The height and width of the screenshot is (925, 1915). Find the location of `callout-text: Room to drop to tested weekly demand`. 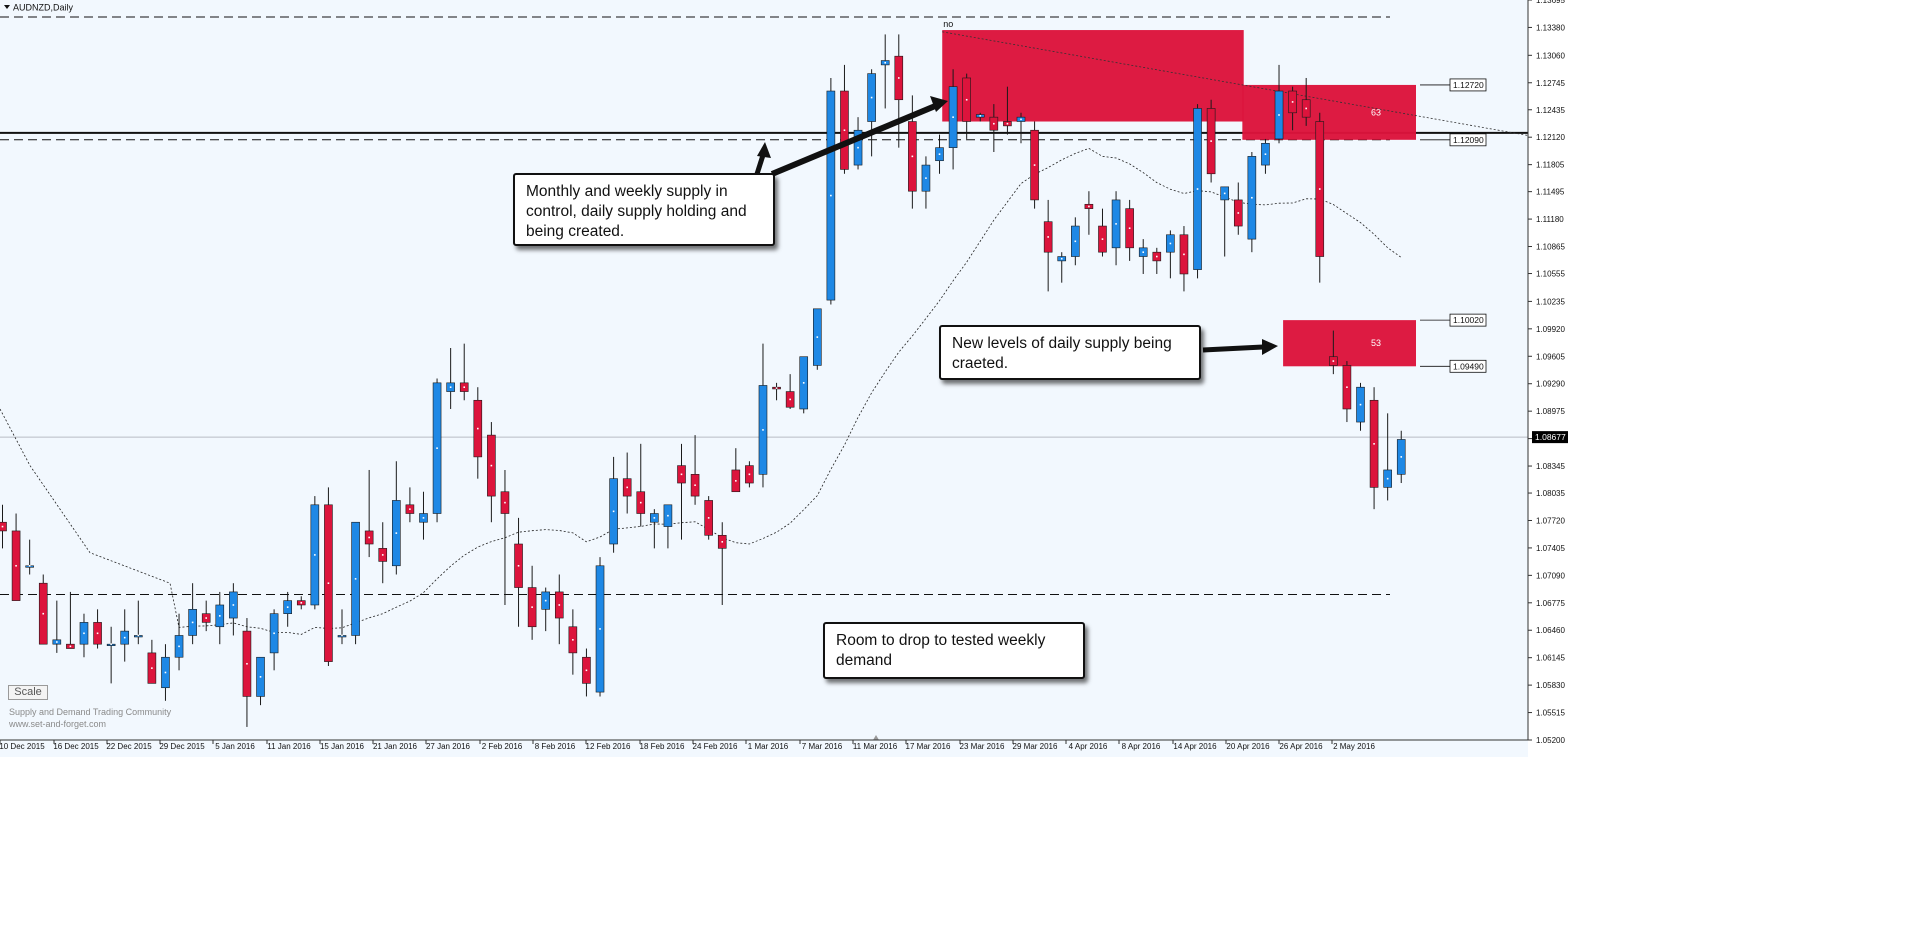

callout-text: Room to drop to tested weekly demand is located at coordinates (941, 650).